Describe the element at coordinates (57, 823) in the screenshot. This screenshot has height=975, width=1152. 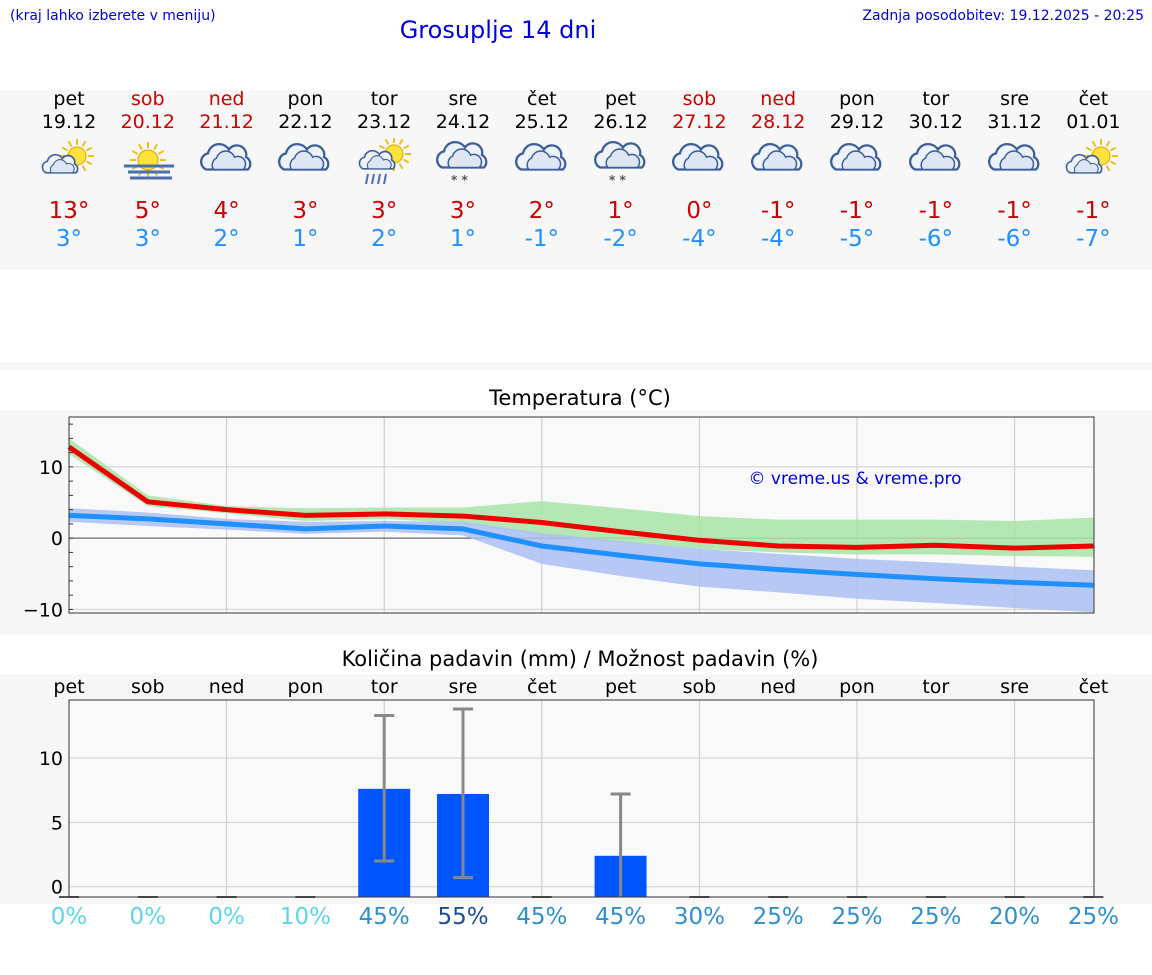
I see `precipitation-y-tick-label: 5` at that location.